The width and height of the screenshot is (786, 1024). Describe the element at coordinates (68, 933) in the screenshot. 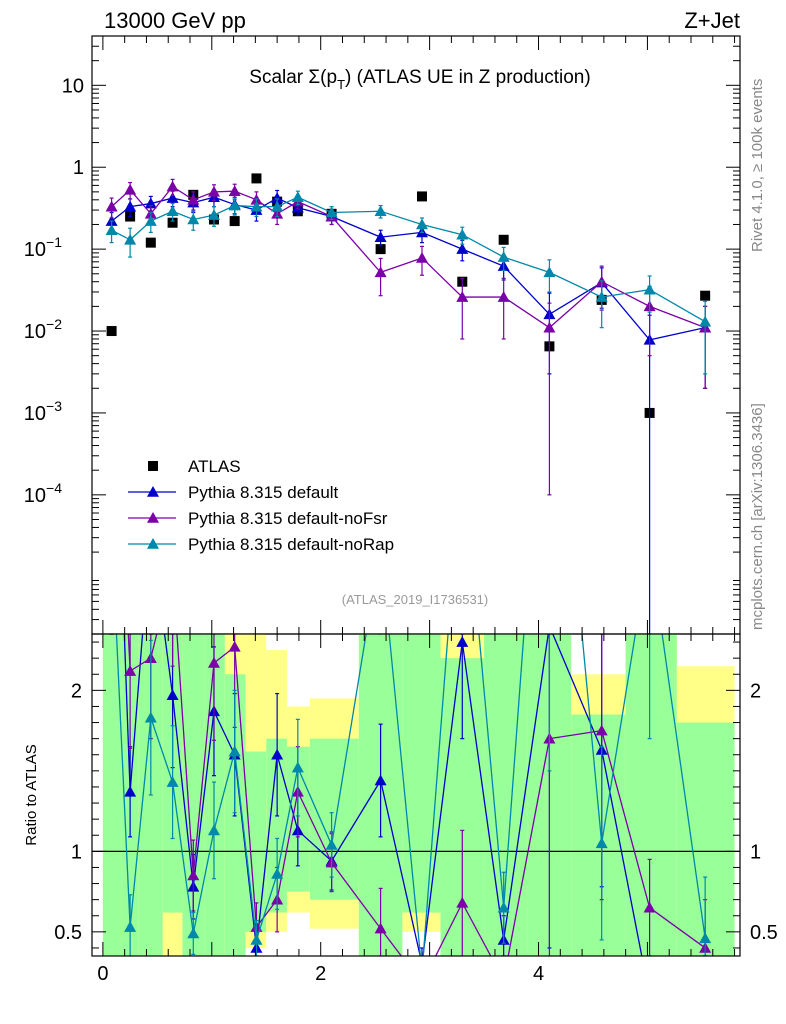

I see `ratio-y-tick-label-left: 0.5` at that location.